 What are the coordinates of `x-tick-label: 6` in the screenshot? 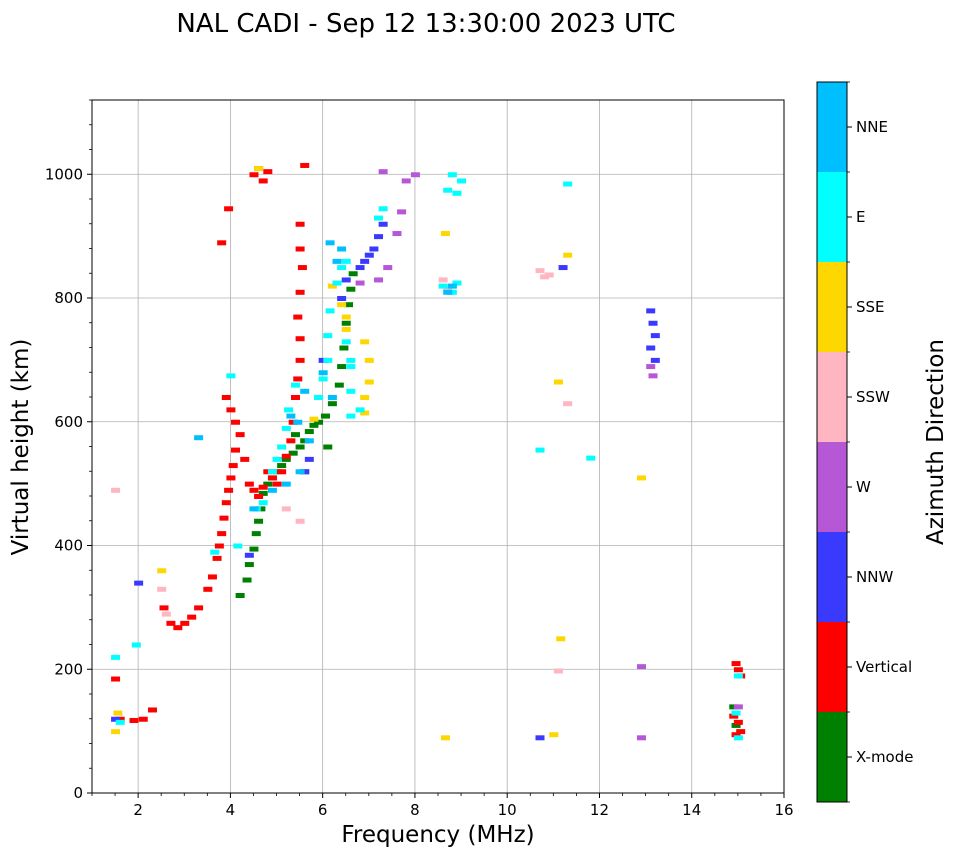 It's located at (323, 810).